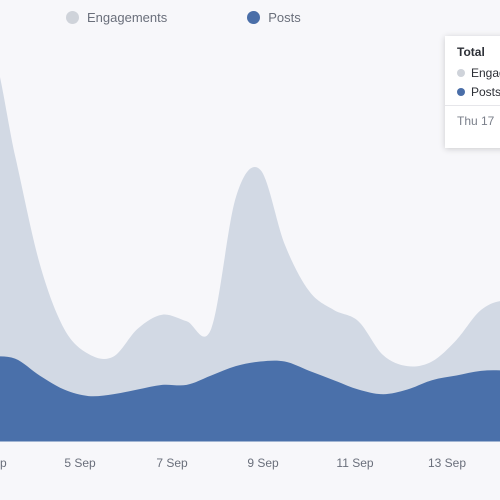 The width and height of the screenshot is (500, 500). Describe the element at coordinates (284, 17) in the screenshot. I see `legend-label-posts: Posts` at that location.